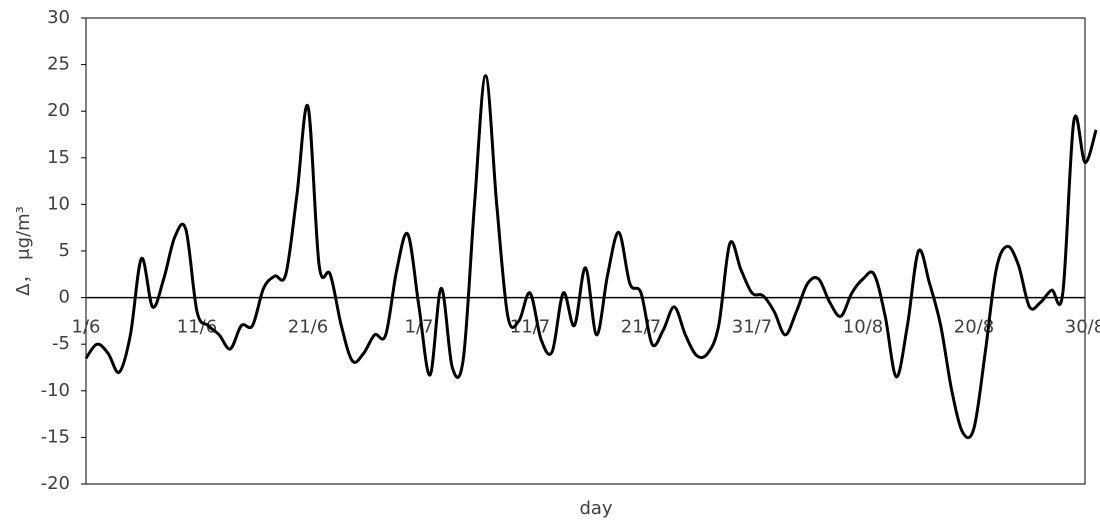 This screenshot has height=525, width=1100. I want to click on y-tick-label: 0, so click(64, 297).